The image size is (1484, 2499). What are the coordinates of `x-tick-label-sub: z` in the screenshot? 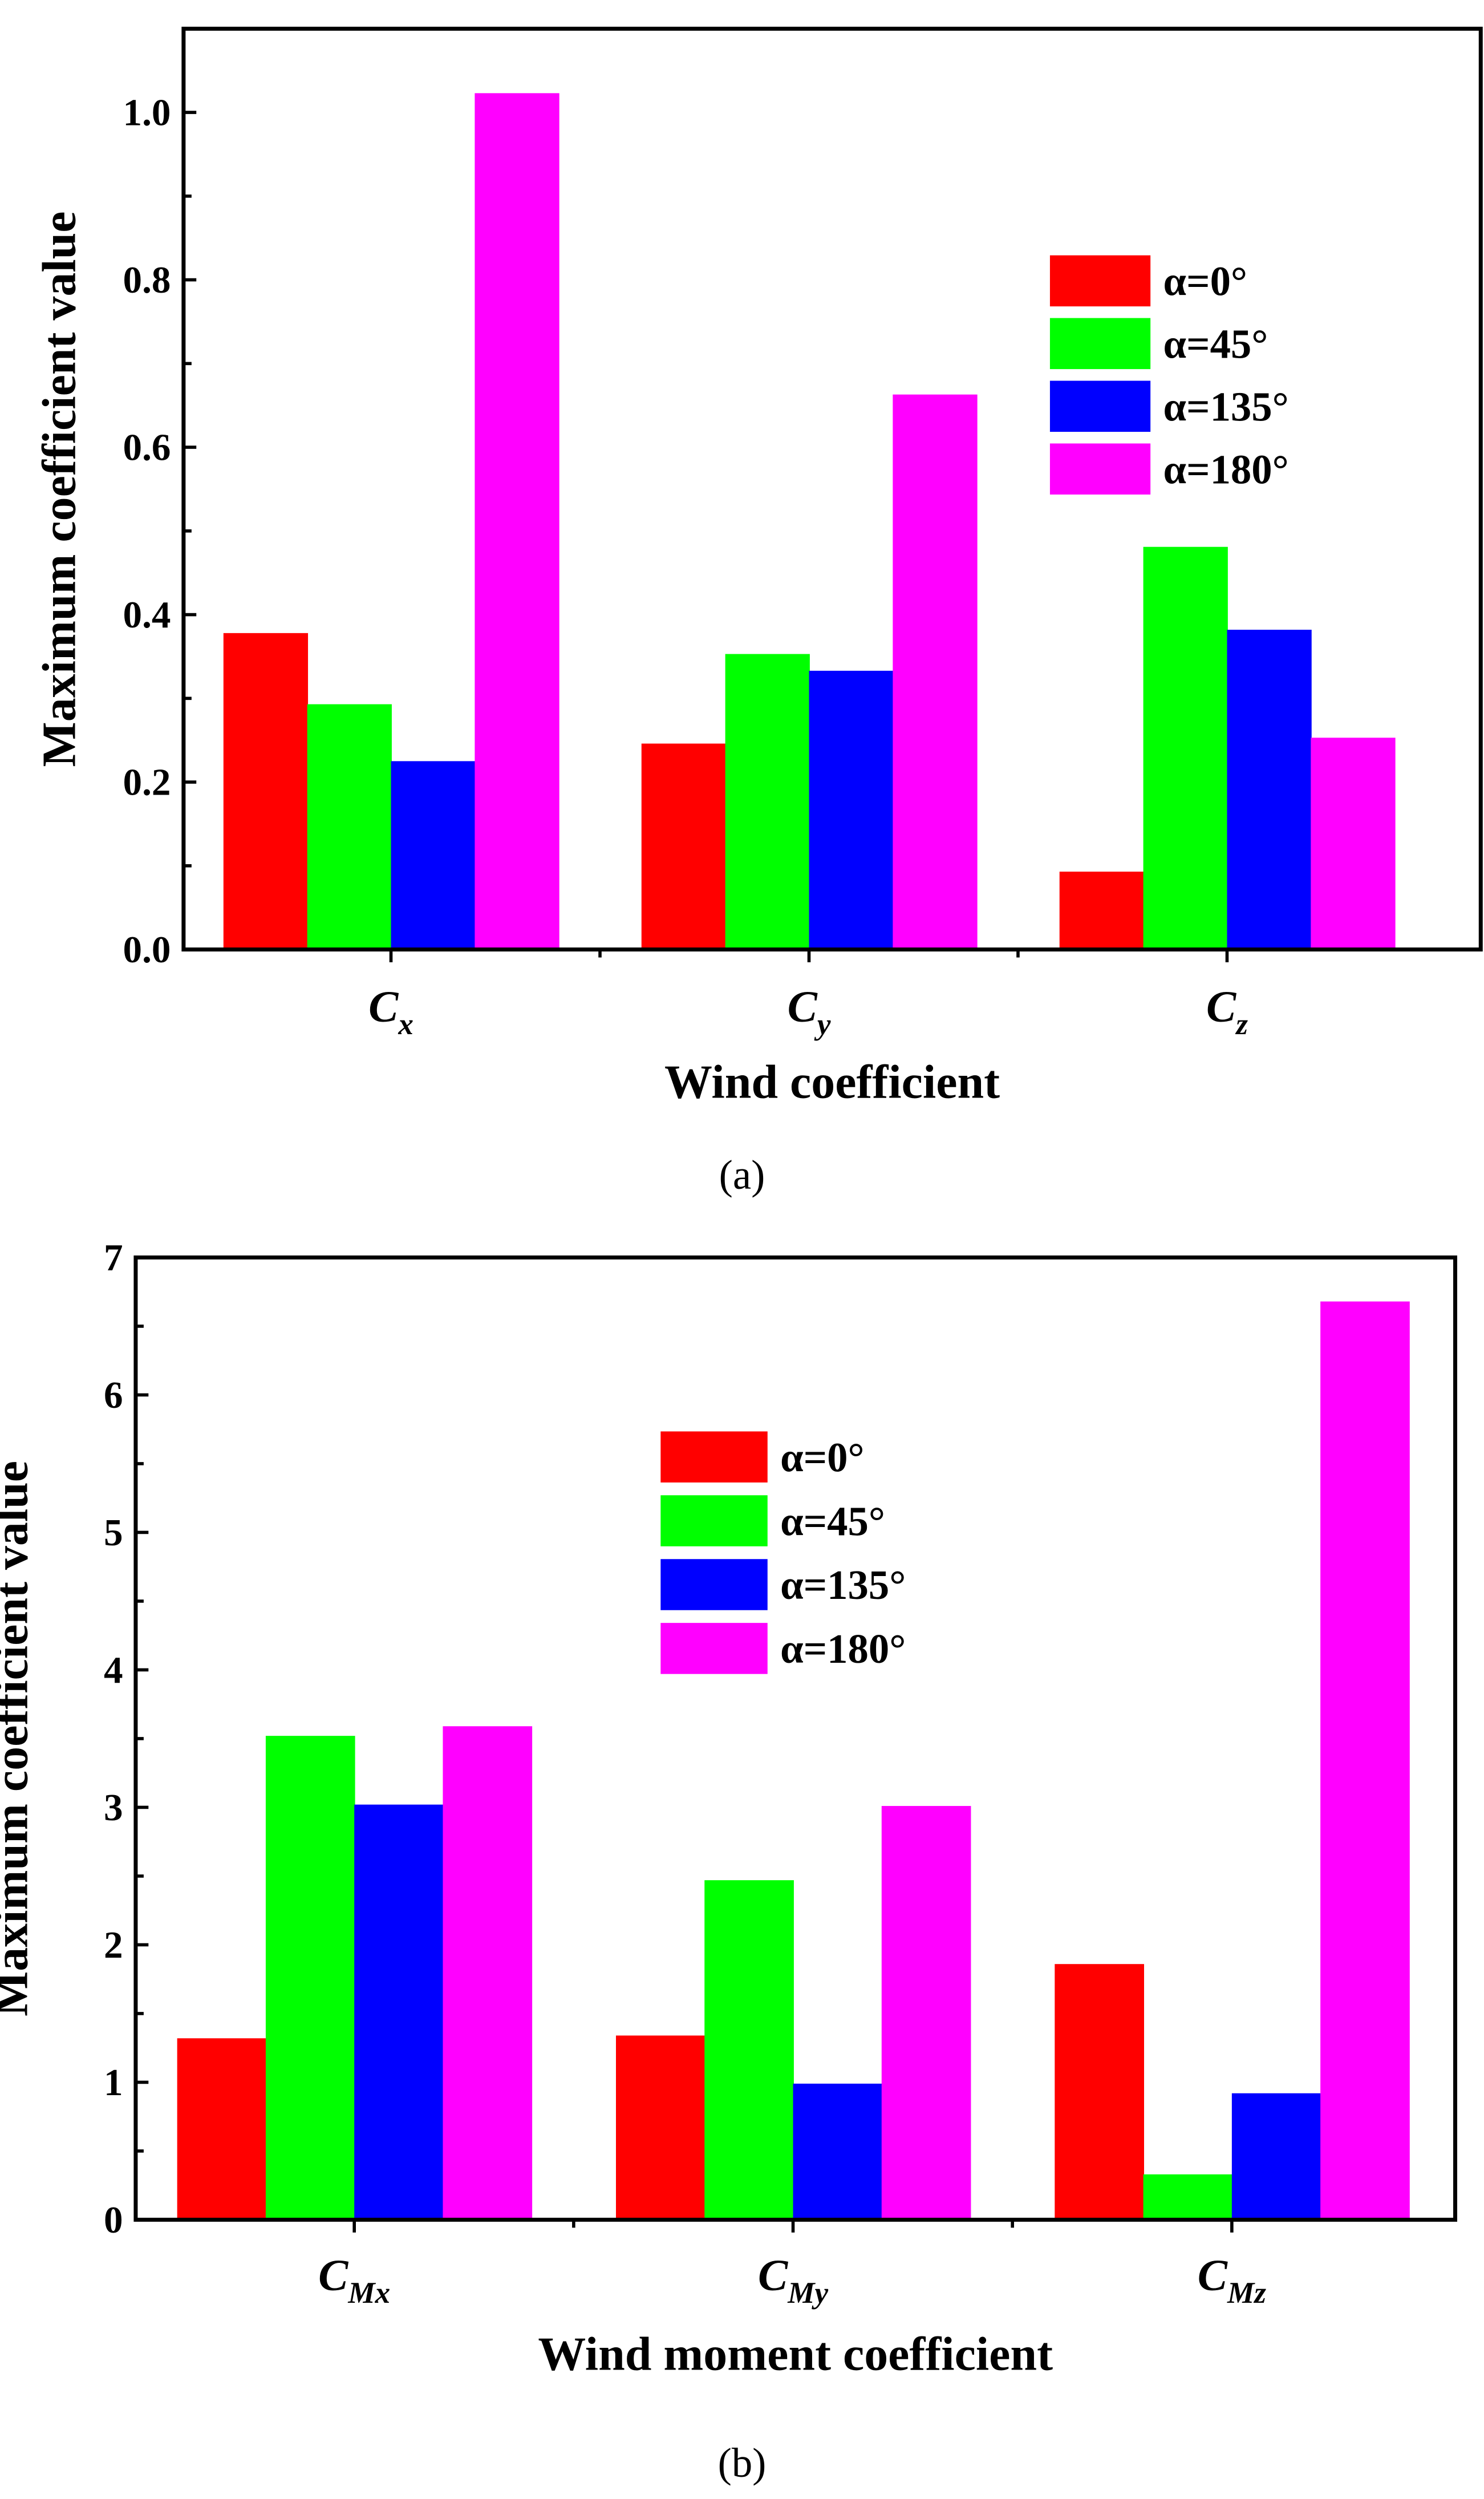 It's located at (1241, 1024).